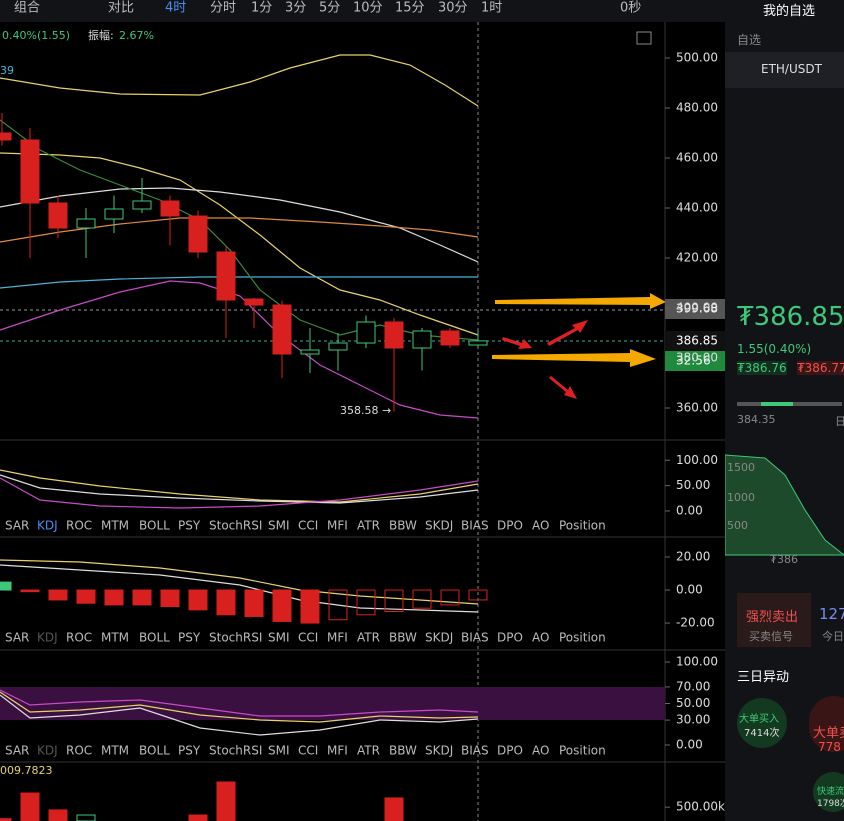 The image size is (844, 821). I want to click on low-note: 358.58 →, so click(365, 410).